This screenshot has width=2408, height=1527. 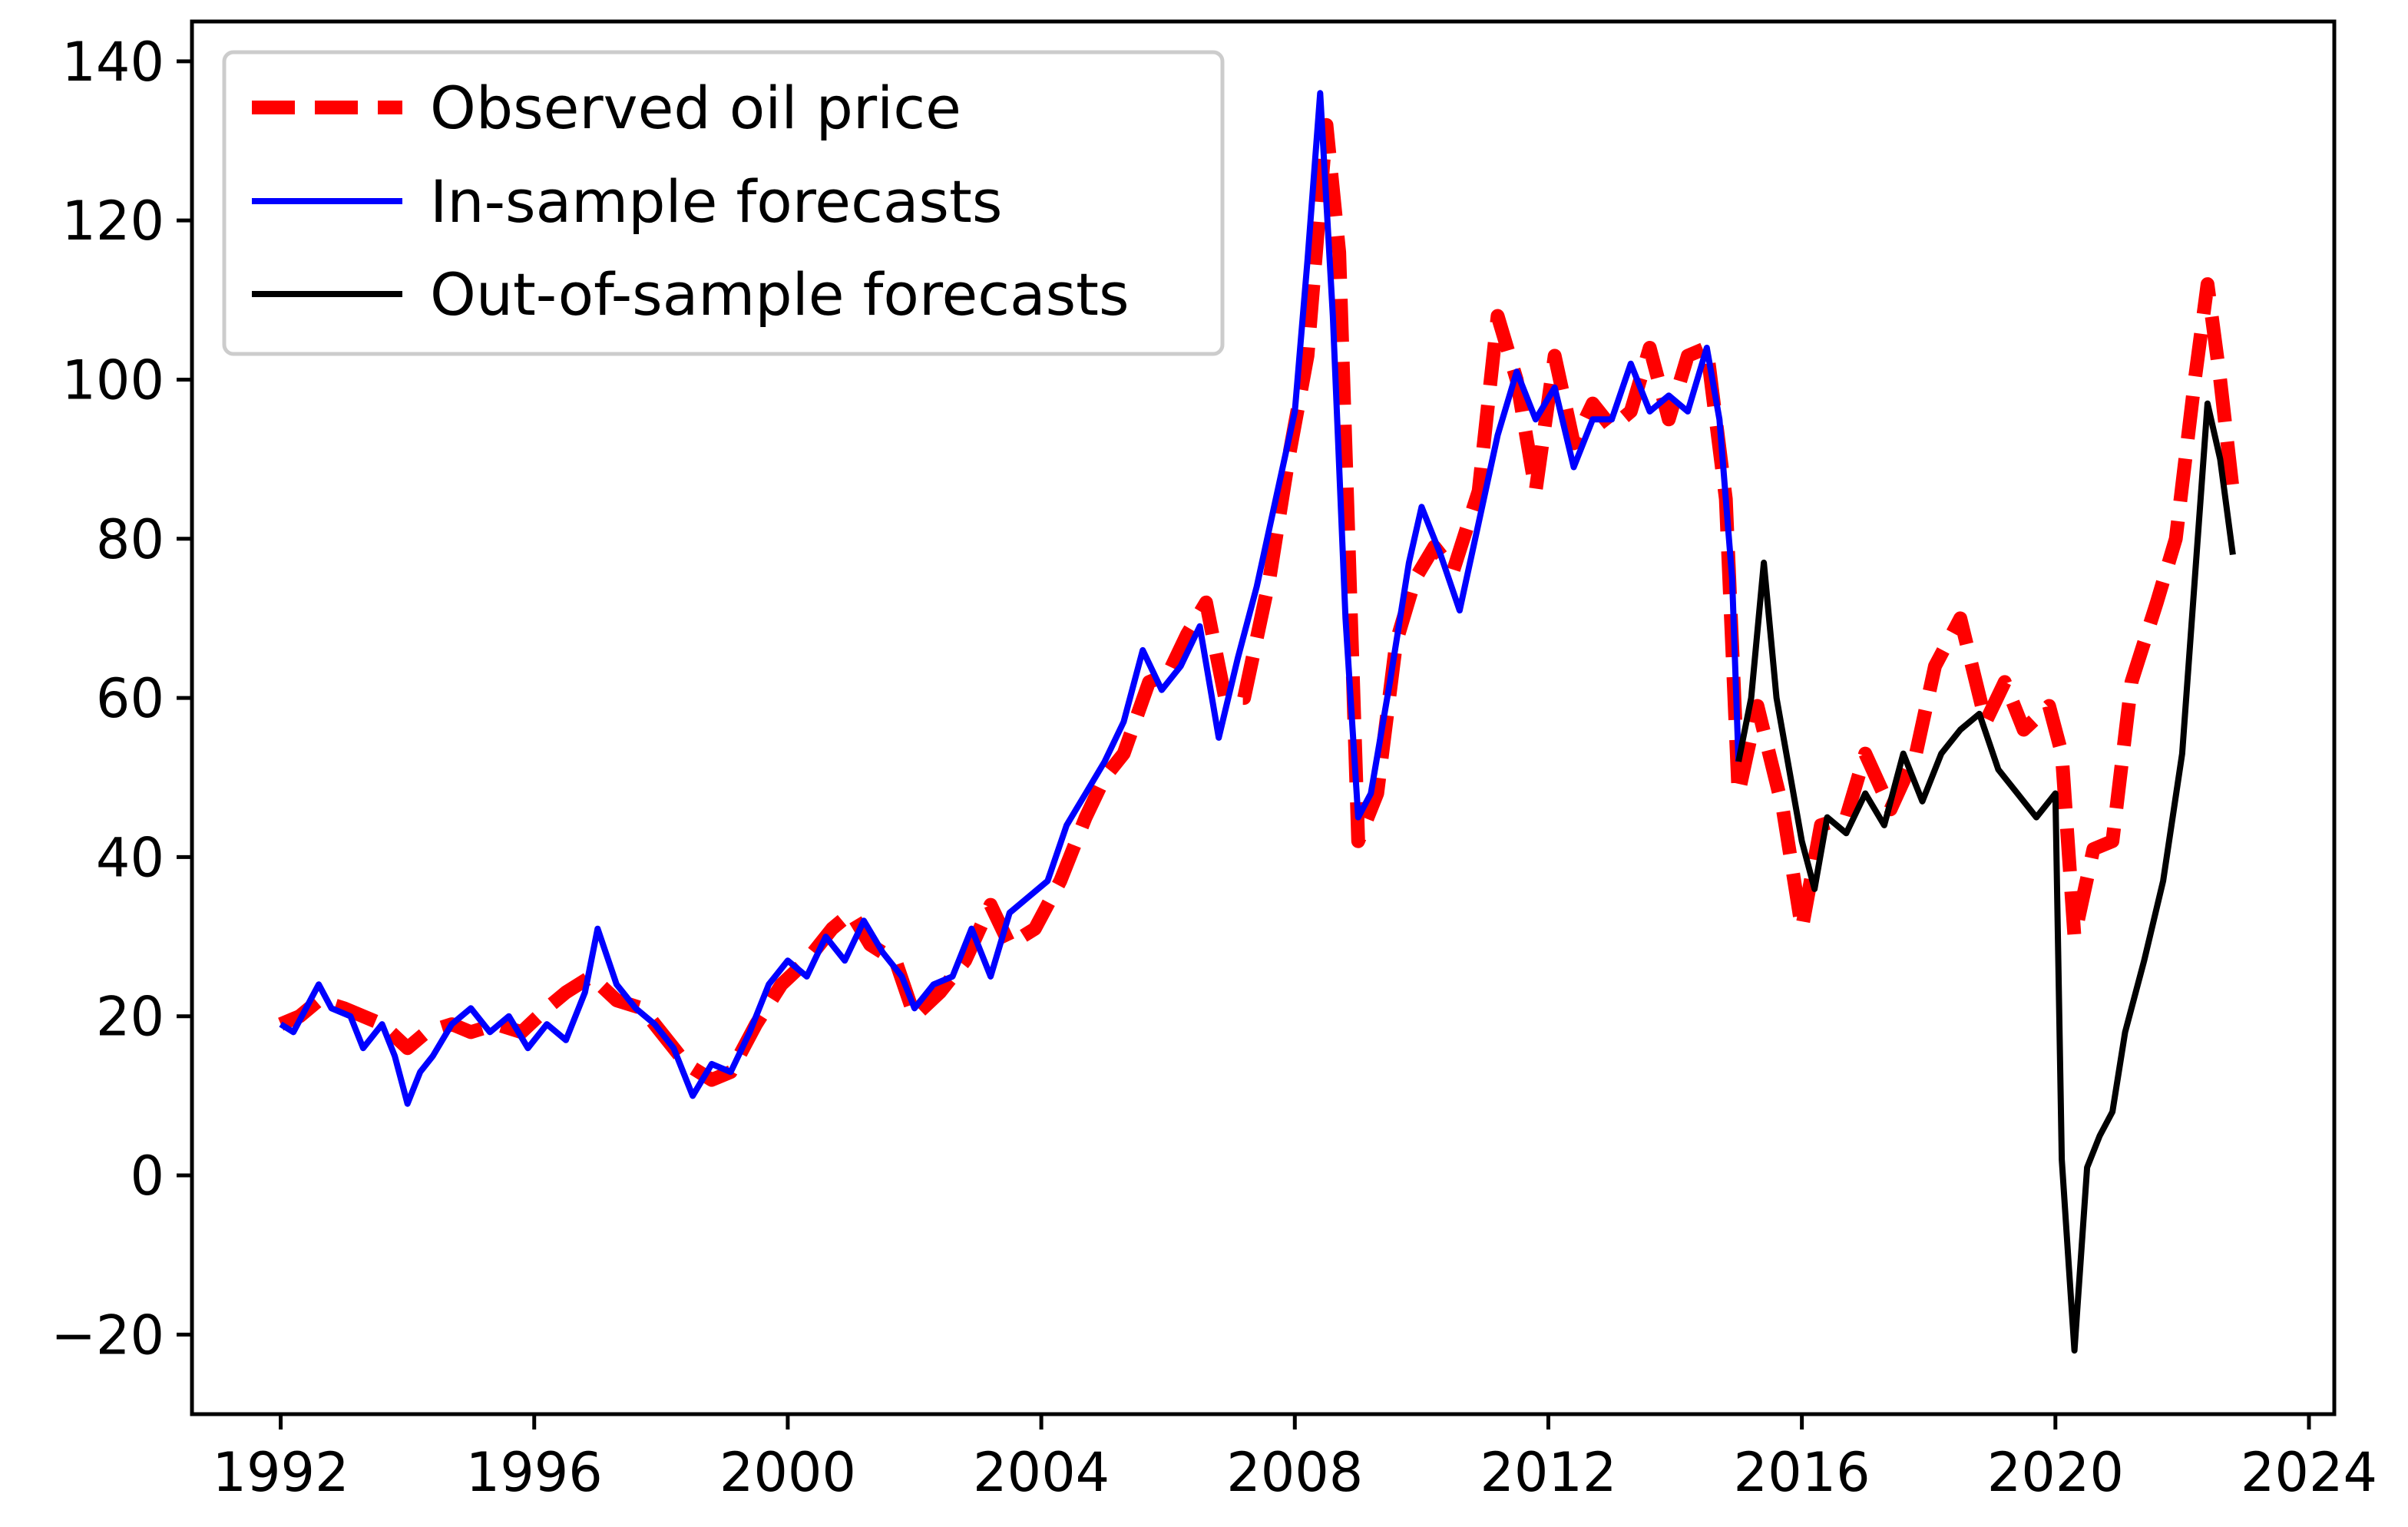 What do you see at coordinates (112, 62) in the screenshot?
I see `y-tick-label: 140` at bounding box center [112, 62].